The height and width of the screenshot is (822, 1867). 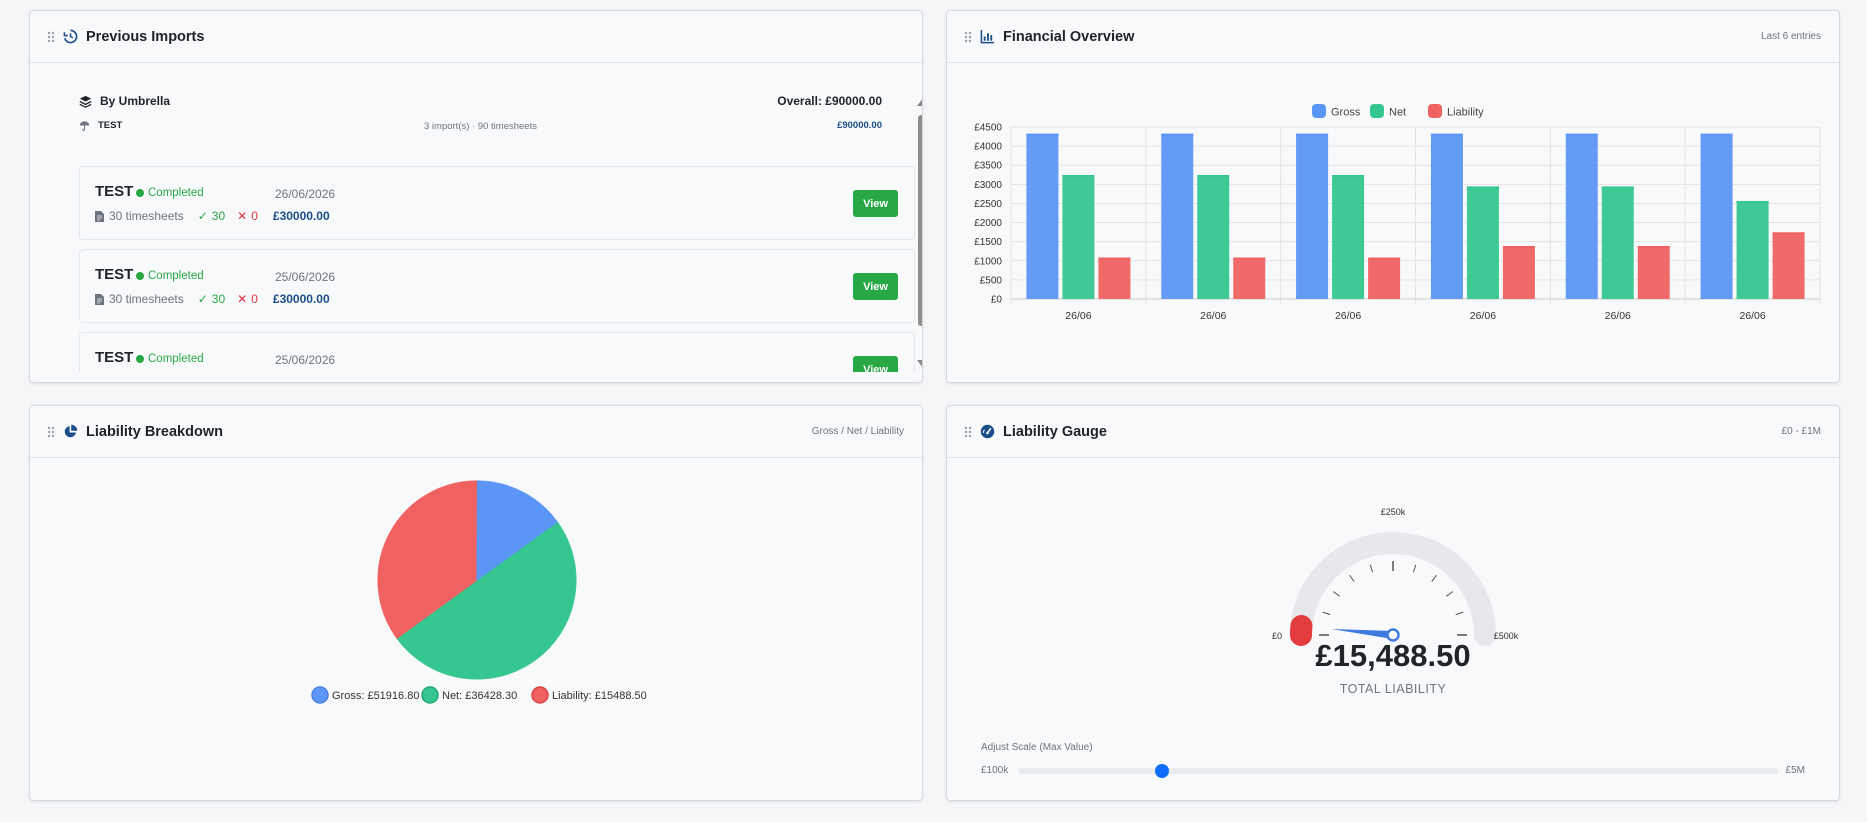 I want to click on import-item: TEST Completed 25/06/2026 View, so click(x=497, y=352).